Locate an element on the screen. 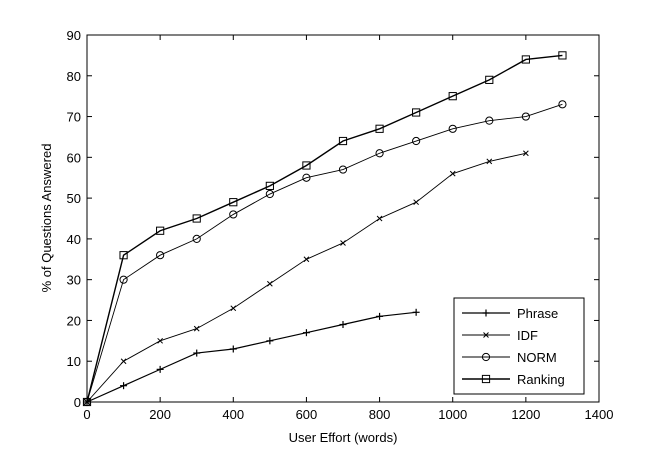 The width and height of the screenshot is (662, 454). series-line is located at coordinates (251, 357).